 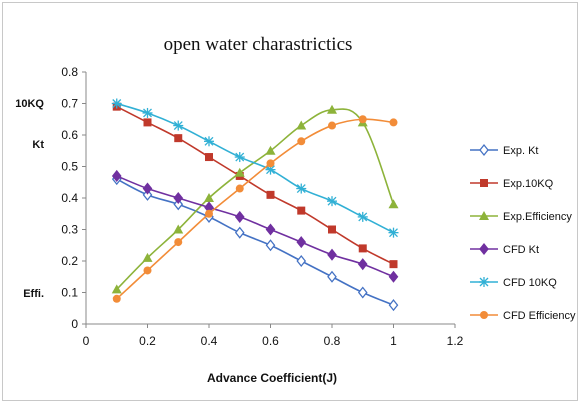 I want to click on legend-marker-cfd-kt, so click(x=484, y=249).